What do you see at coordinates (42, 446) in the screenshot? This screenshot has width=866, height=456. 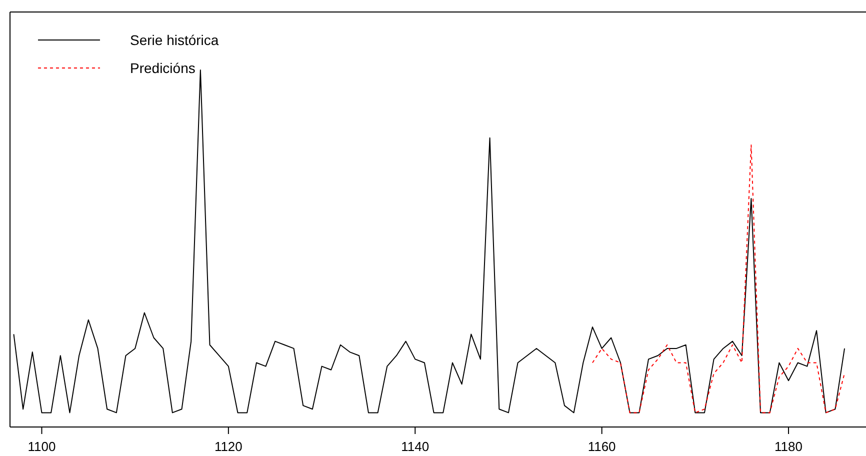 I see `x-tick-label: 1100` at bounding box center [42, 446].